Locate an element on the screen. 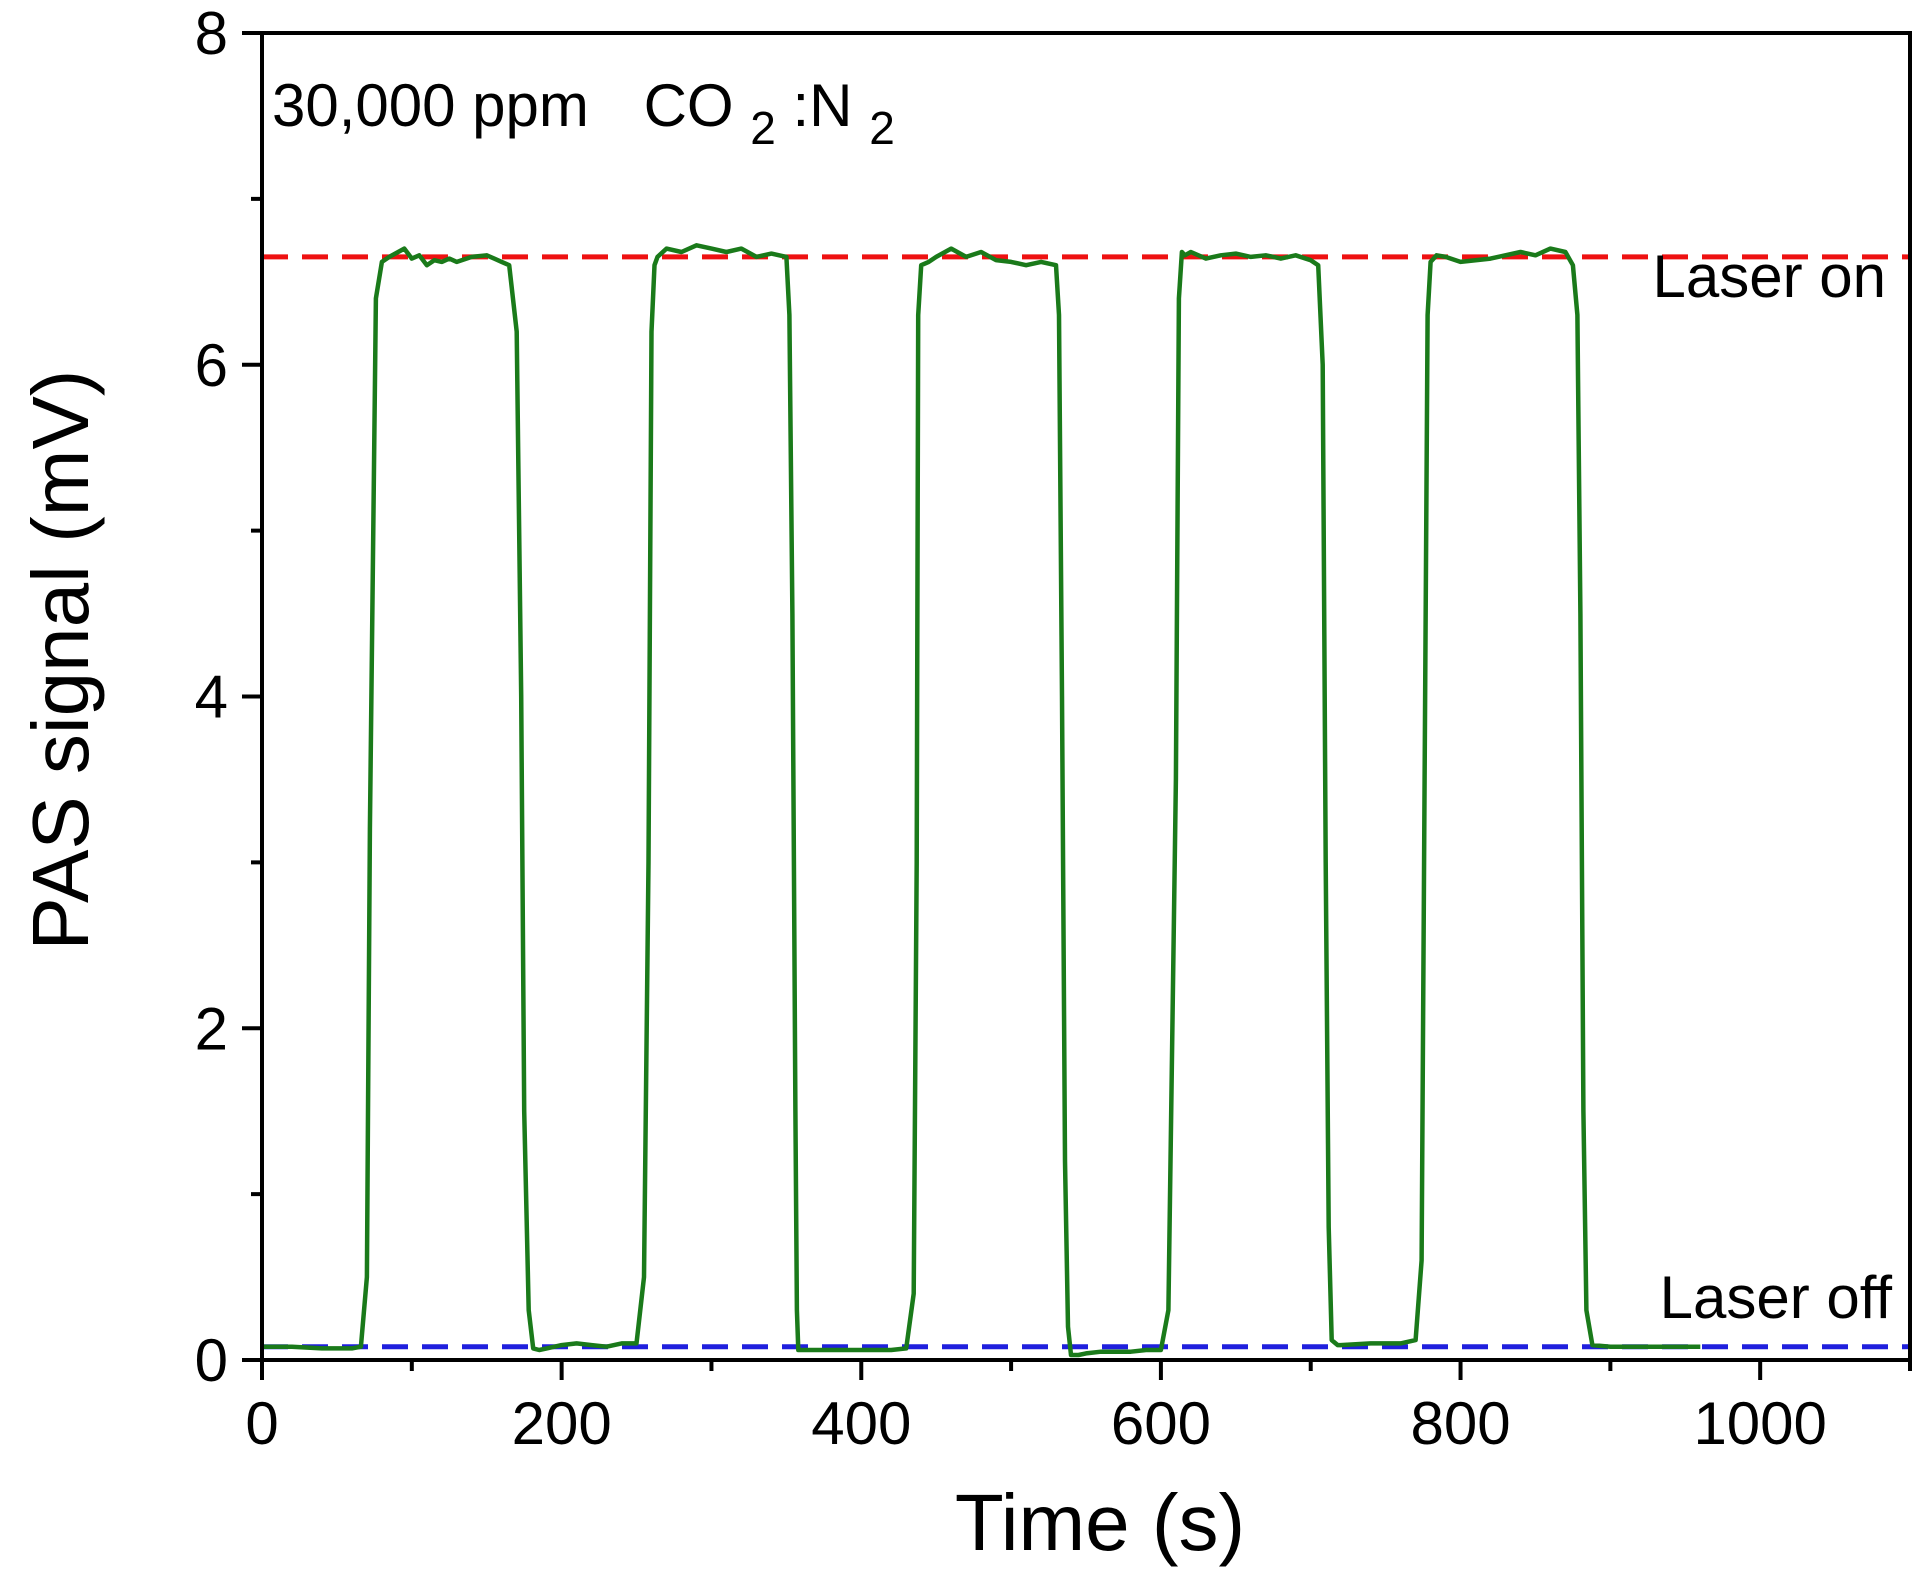 This screenshot has width=1928, height=1576. y-tick-label: 6 is located at coordinates (211, 365).